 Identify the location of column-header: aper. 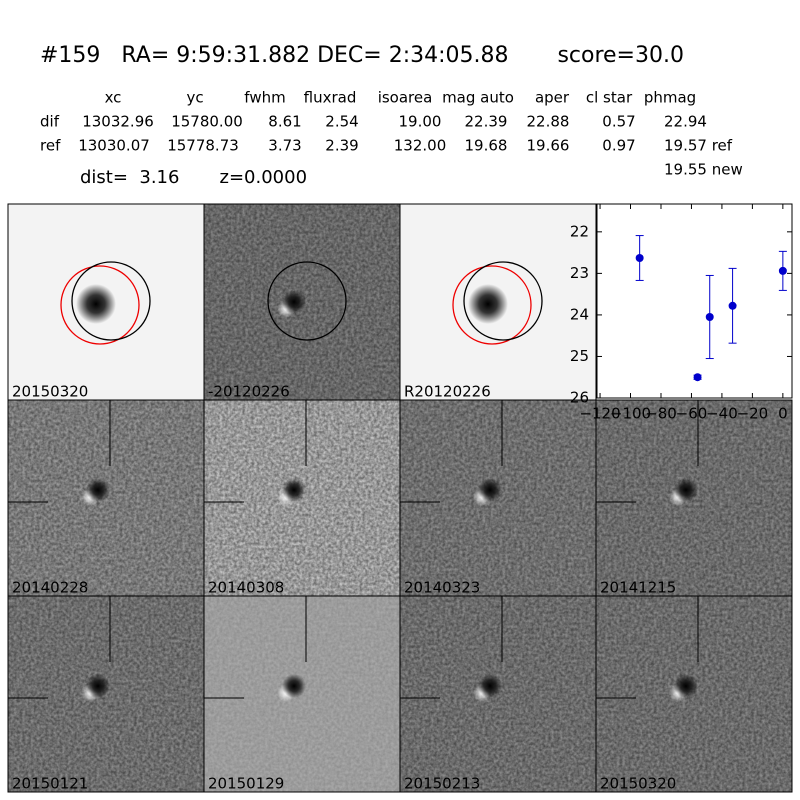
(552, 98).